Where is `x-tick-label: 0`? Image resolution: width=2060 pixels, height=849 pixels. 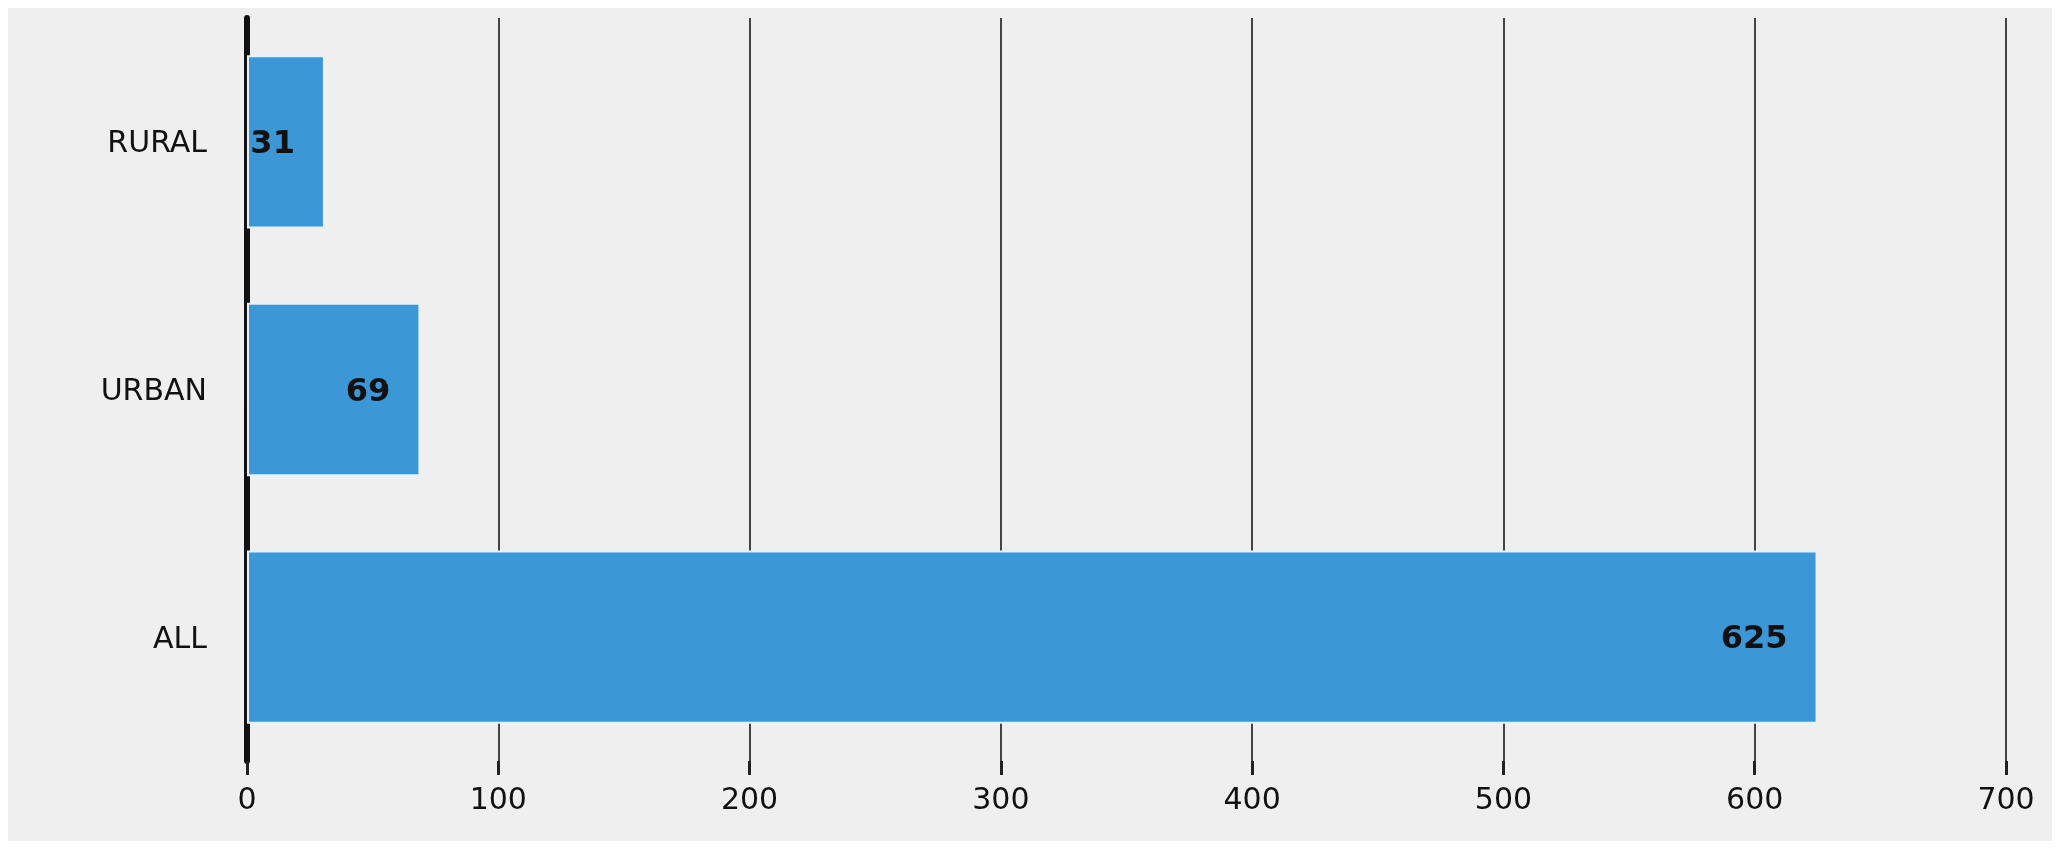
x-tick-label: 0 is located at coordinates (247, 798).